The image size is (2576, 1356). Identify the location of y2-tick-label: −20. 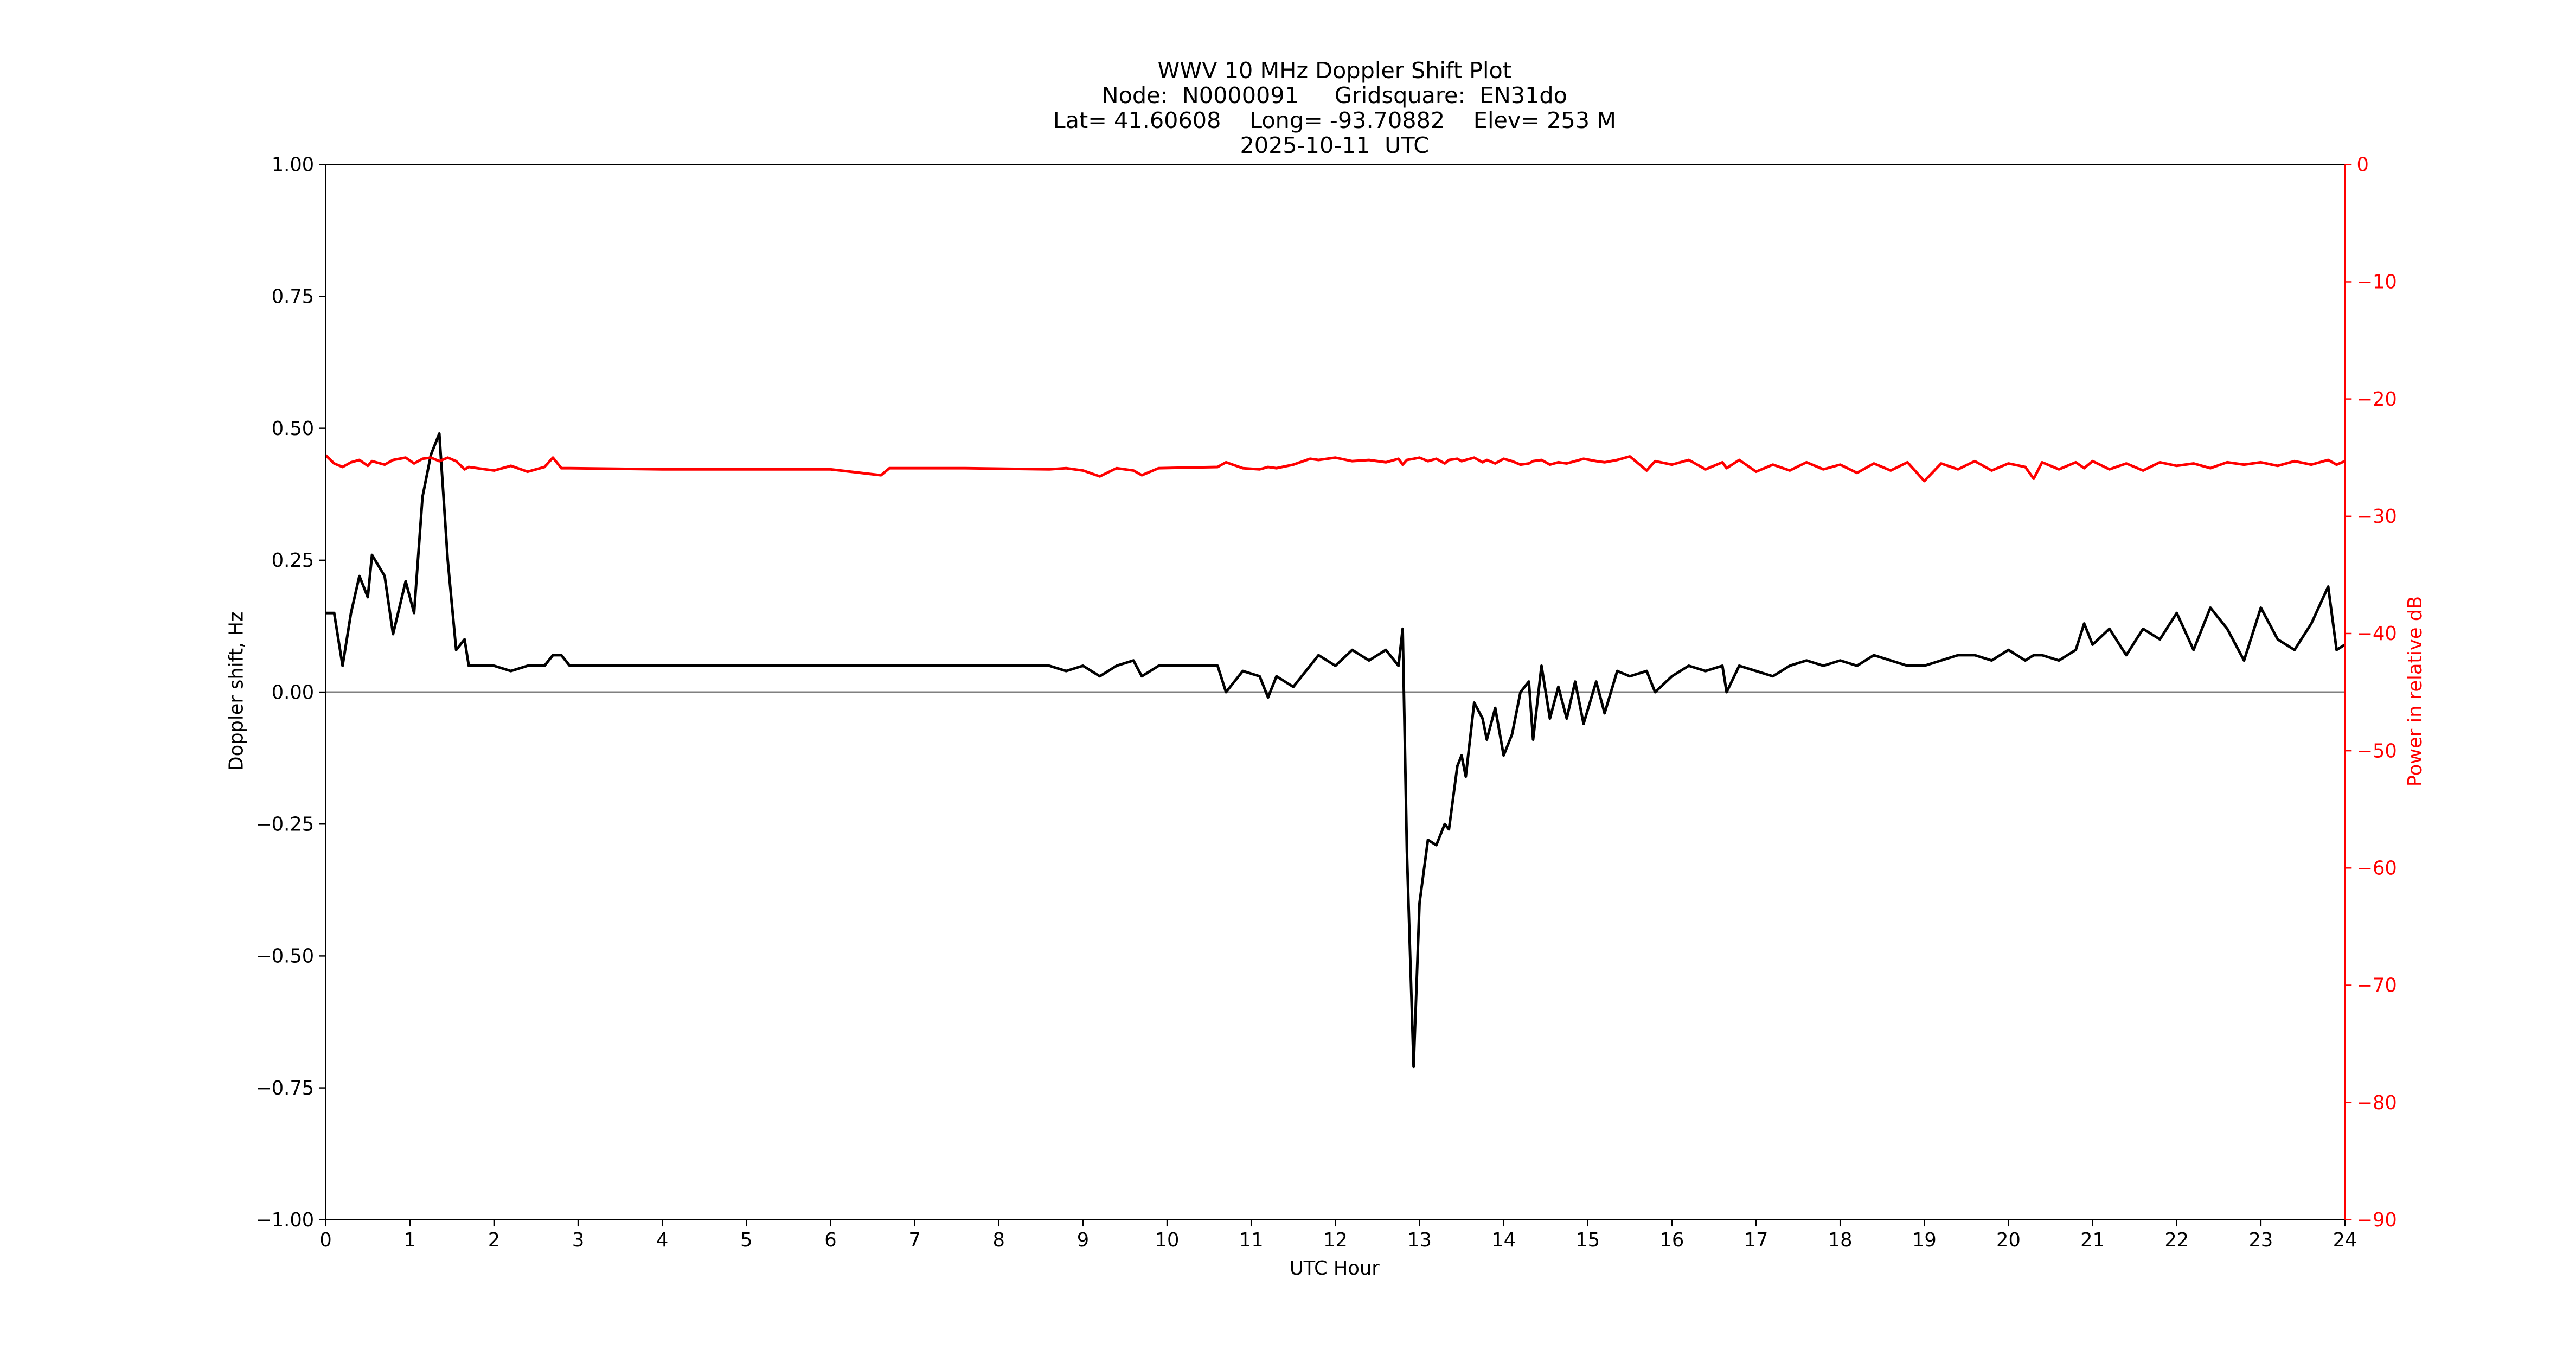
(2376, 399).